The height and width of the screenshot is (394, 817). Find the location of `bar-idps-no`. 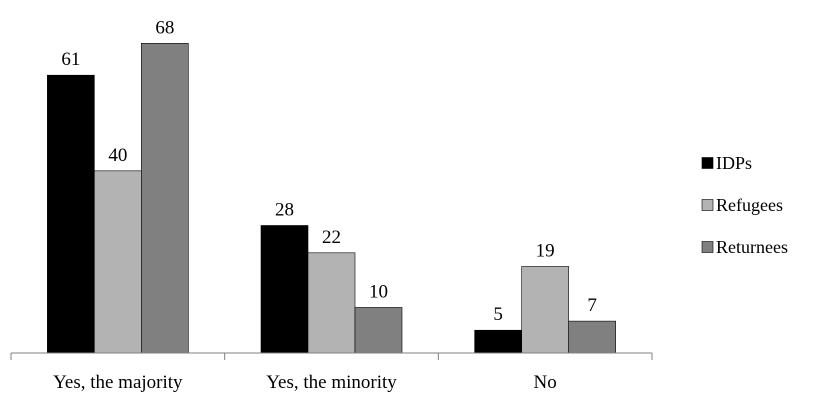

bar-idps-no is located at coordinates (498, 341).